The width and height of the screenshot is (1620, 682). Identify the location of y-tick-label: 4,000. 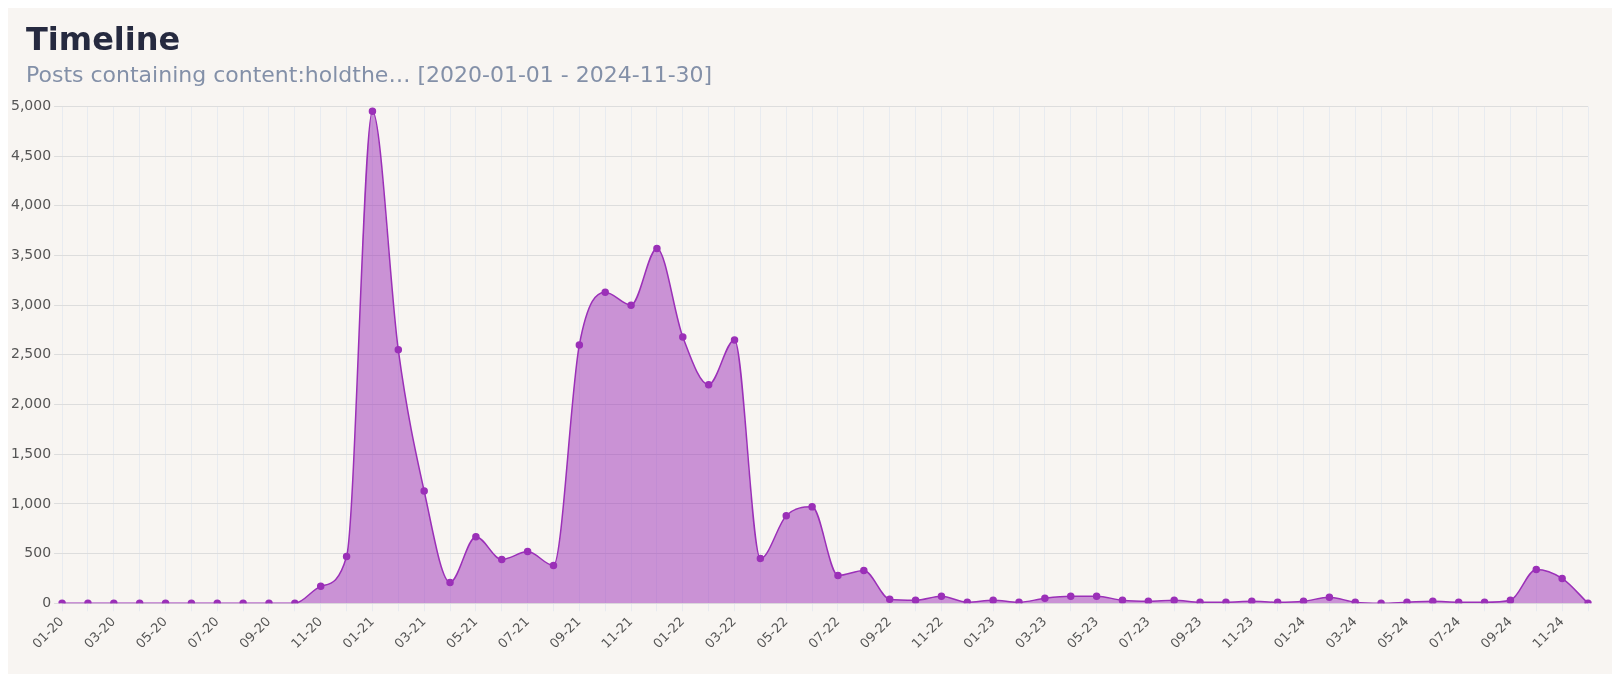
(31, 204).